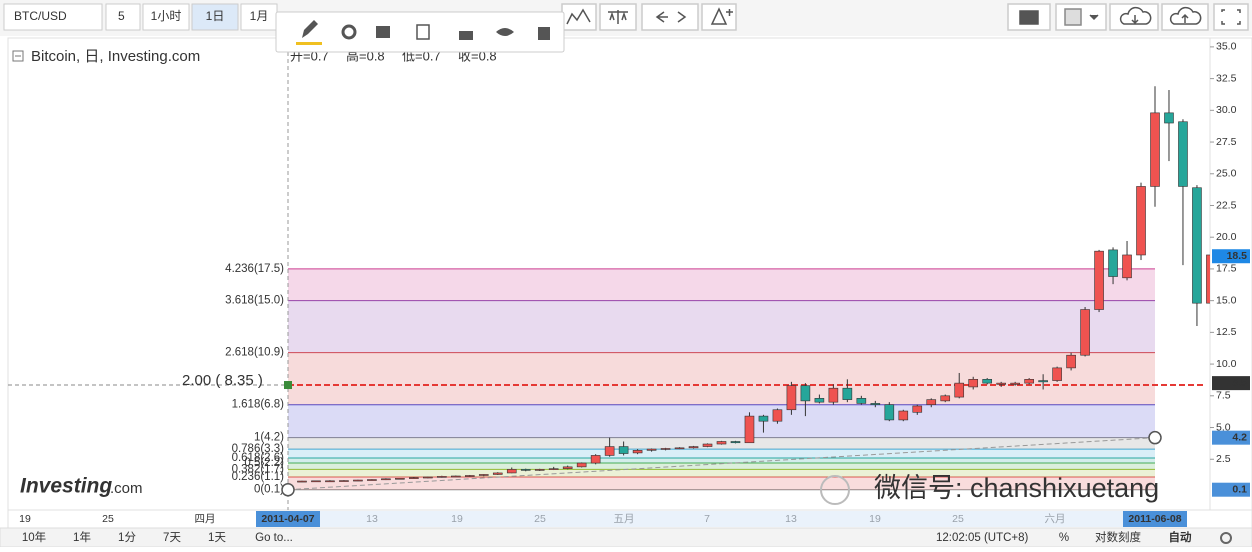 The height and width of the screenshot is (552, 1252). I want to click on y-tick-label: 15.0, so click(1226, 300).